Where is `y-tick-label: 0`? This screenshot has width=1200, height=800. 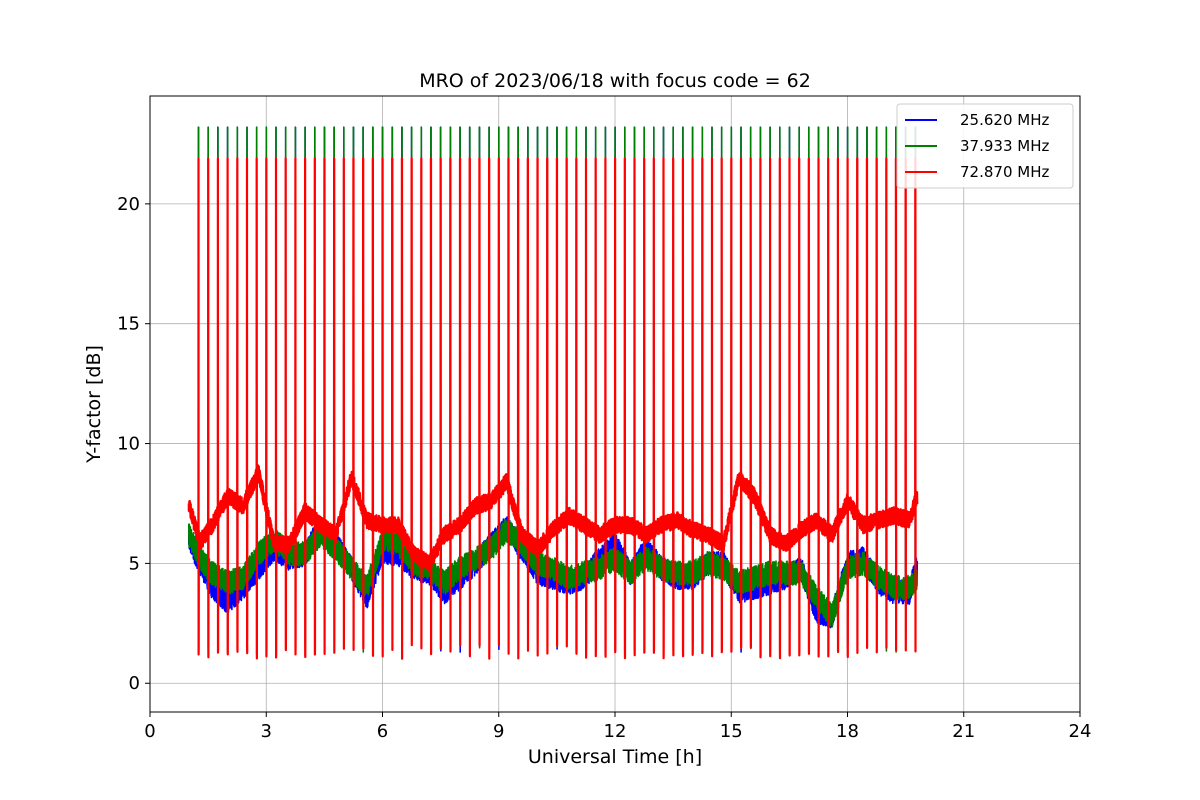
y-tick-label: 0 is located at coordinates (134, 683).